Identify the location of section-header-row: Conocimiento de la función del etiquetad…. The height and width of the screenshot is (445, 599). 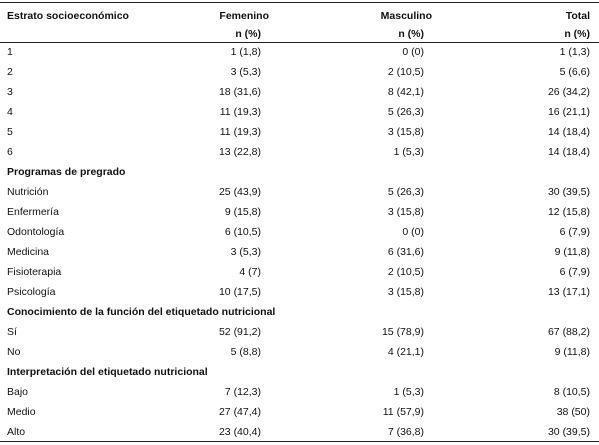
(299, 312).